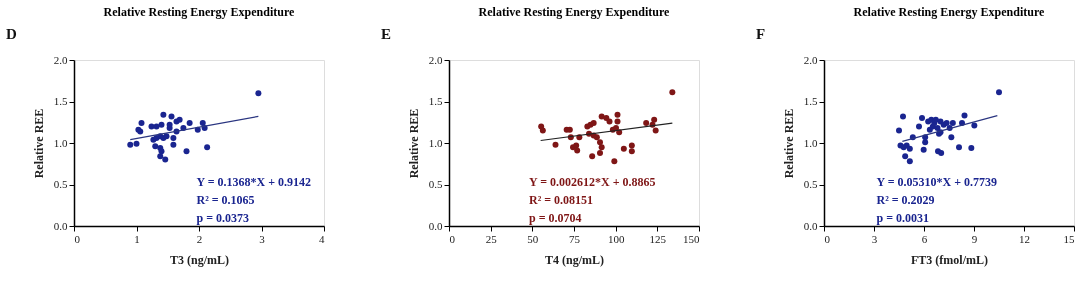 This screenshot has width=1080, height=281. What do you see at coordinates (199, 259) in the screenshot?
I see `x-axis-title: T3 (ng/mL)` at bounding box center [199, 259].